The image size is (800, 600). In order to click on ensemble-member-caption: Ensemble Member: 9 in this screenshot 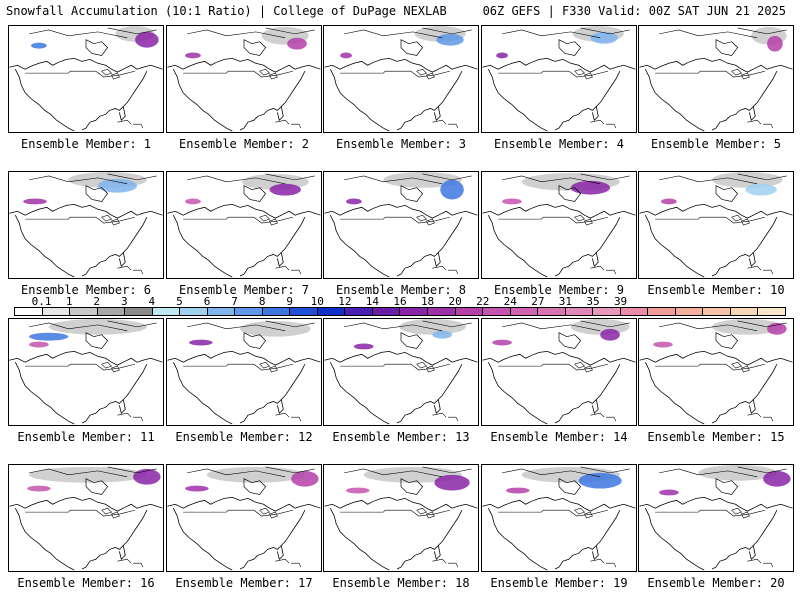, I will do `click(559, 290)`.